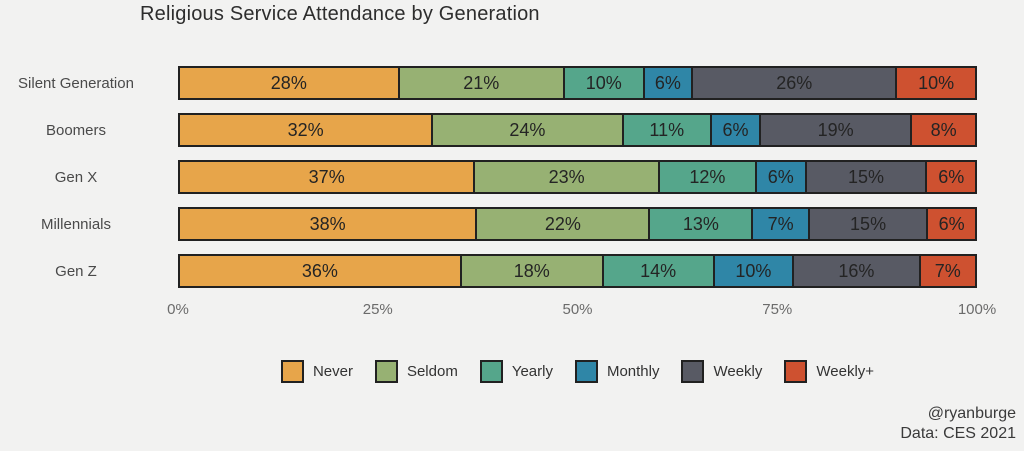 This screenshot has width=1024, height=451. I want to click on bar-segment: 18%, so click(531, 271).